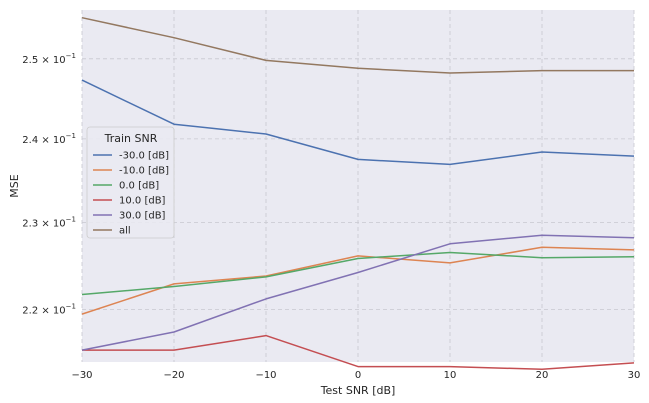 The image size is (649, 403). Describe the element at coordinates (142, 201) in the screenshot. I see `legend-label: 10.0 [dB]` at that location.